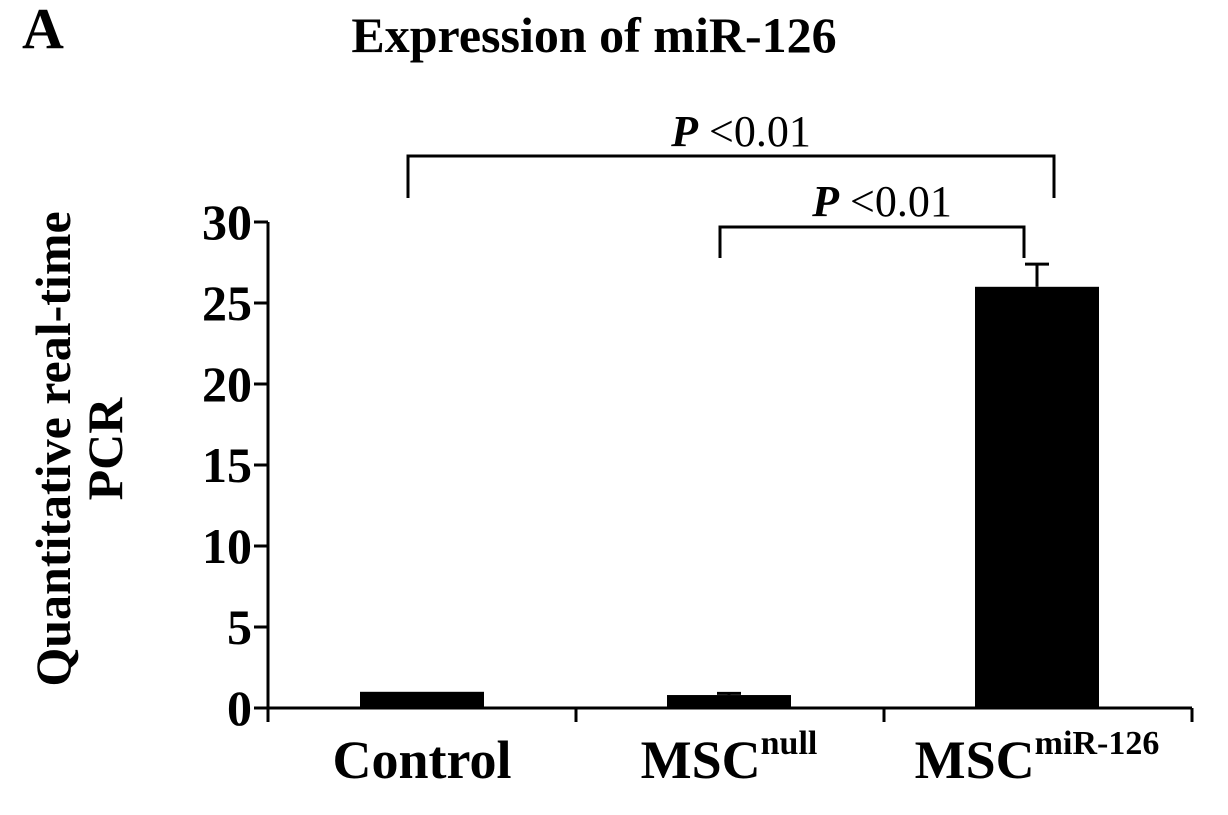 The width and height of the screenshot is (1228, 815). What do you see at coordinates (105, 449) in the screenshot?
I see `y-axis-label-line-2: PCR` at bounding box center [105, 449].